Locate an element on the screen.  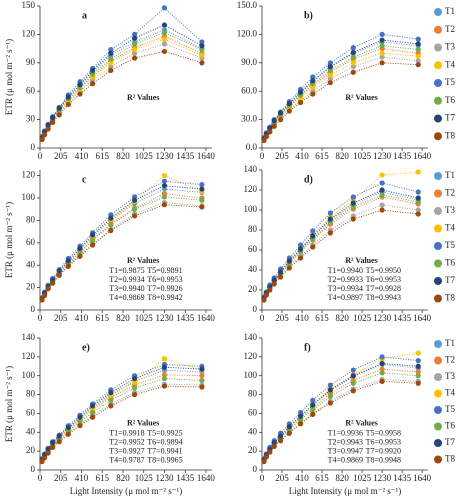
r2-value: T5=0.9891 is located at coordinates (164, 270).